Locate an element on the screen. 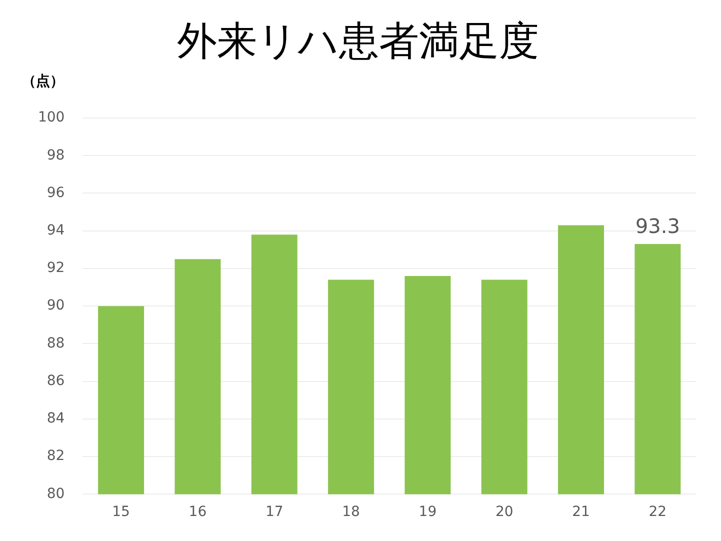 The image size is (721, 541). y-tick-label: 80 is located at coordinates (55, 494).